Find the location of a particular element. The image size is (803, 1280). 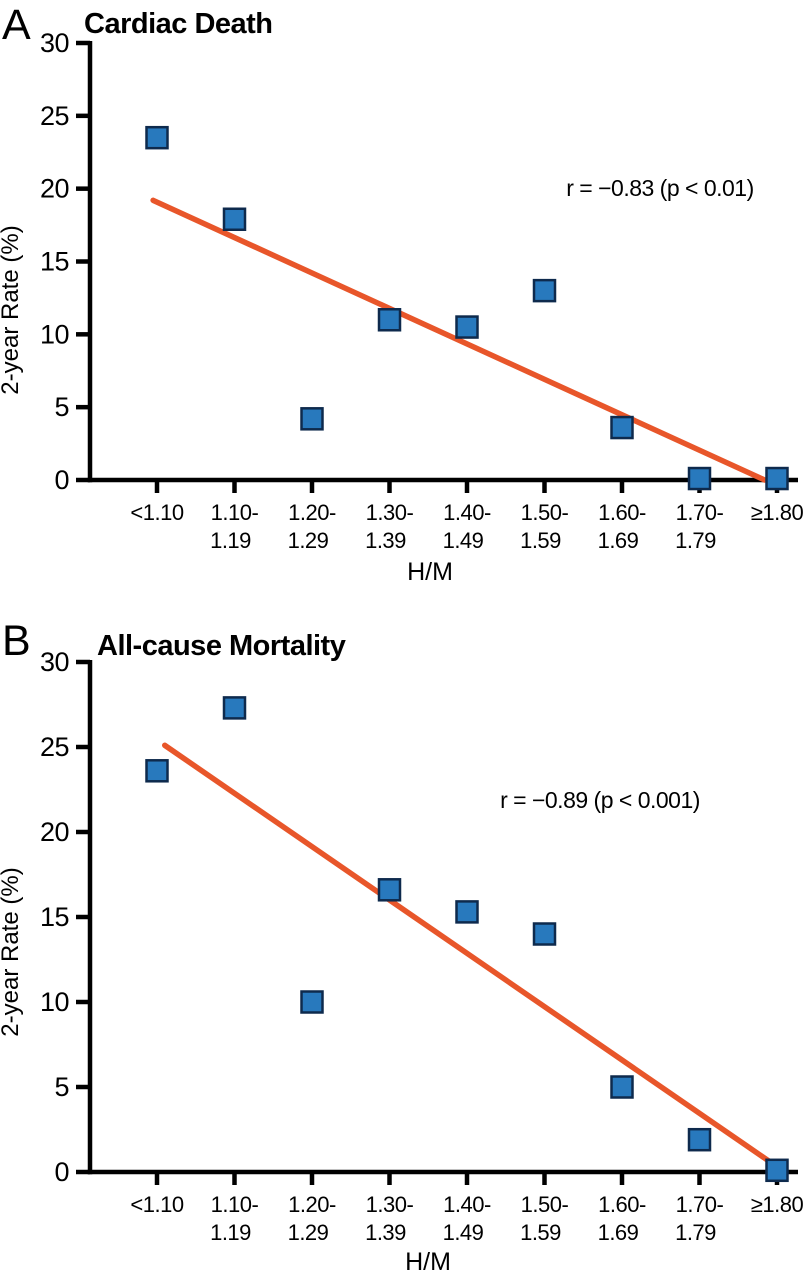

panel-a-letter: A is located at coordinates (16, 25).